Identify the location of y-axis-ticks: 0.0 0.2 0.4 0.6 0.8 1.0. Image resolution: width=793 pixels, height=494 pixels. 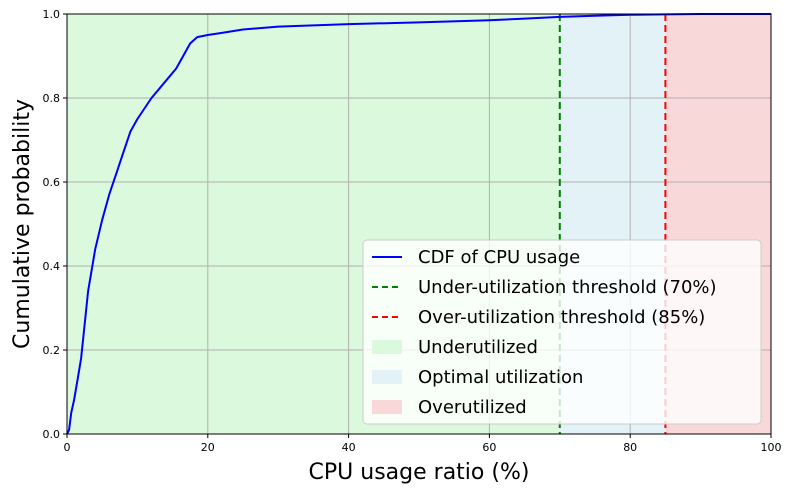
(55, 224).